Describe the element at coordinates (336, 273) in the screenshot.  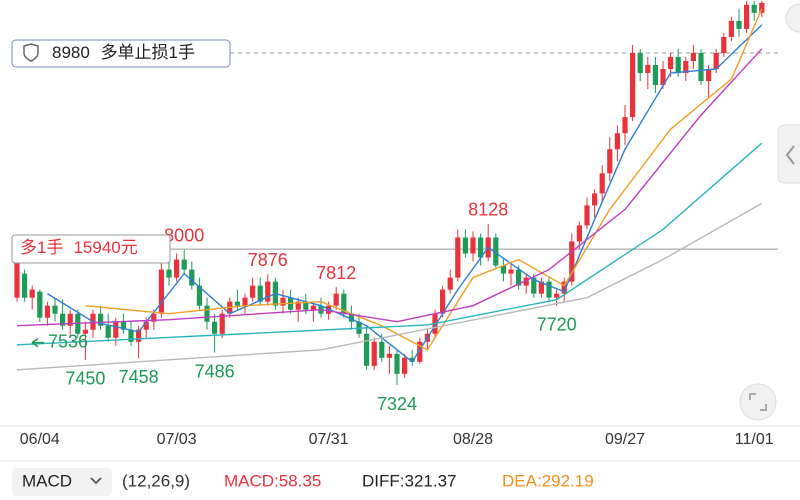
I see `price-annotation: 7812` at that location.